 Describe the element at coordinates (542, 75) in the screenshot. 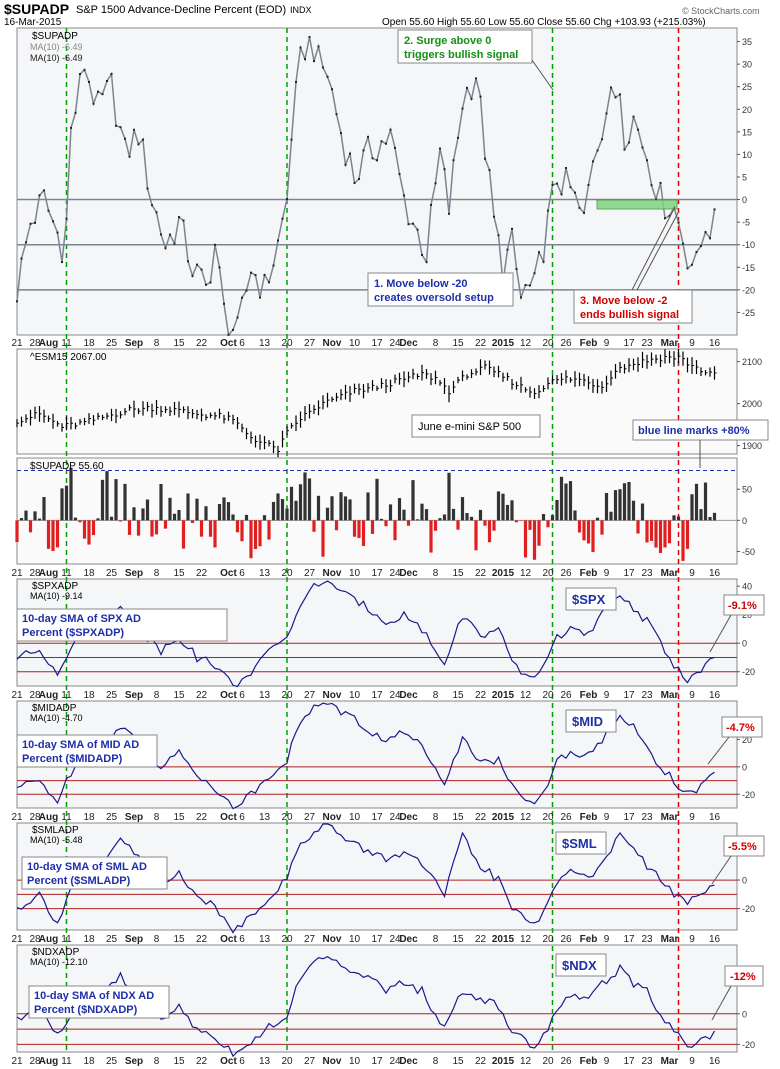

I see `annotation-bullish-pointer` at that location.